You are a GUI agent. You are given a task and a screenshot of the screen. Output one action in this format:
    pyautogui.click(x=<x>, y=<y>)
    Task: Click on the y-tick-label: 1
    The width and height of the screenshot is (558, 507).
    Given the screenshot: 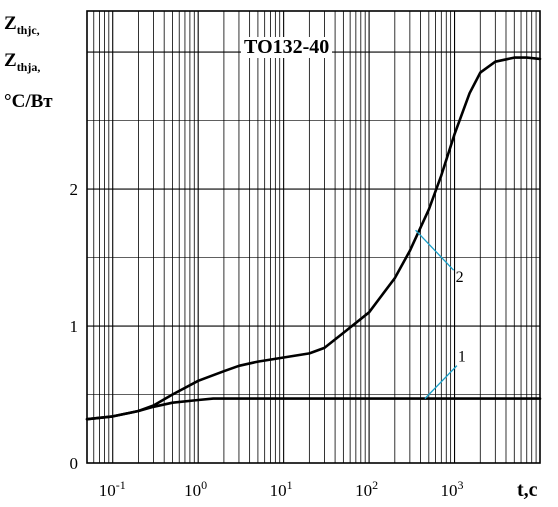 What is the action you would take?
    pyautogui.click(x=74, y=326)
    